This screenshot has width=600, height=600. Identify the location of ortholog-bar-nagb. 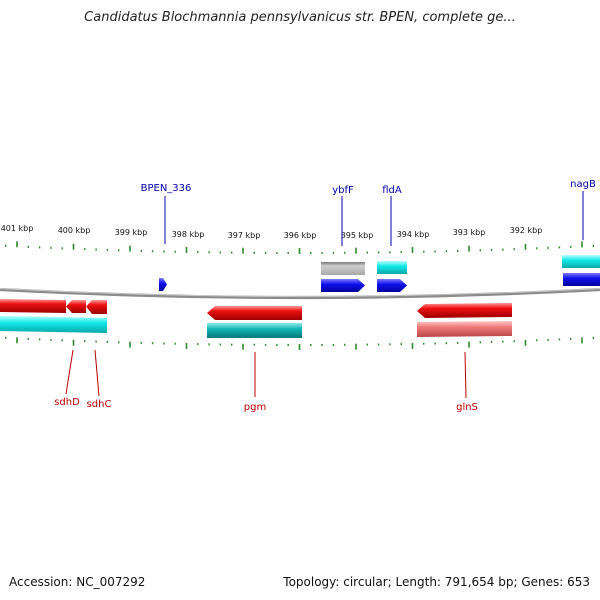
(581, 261).